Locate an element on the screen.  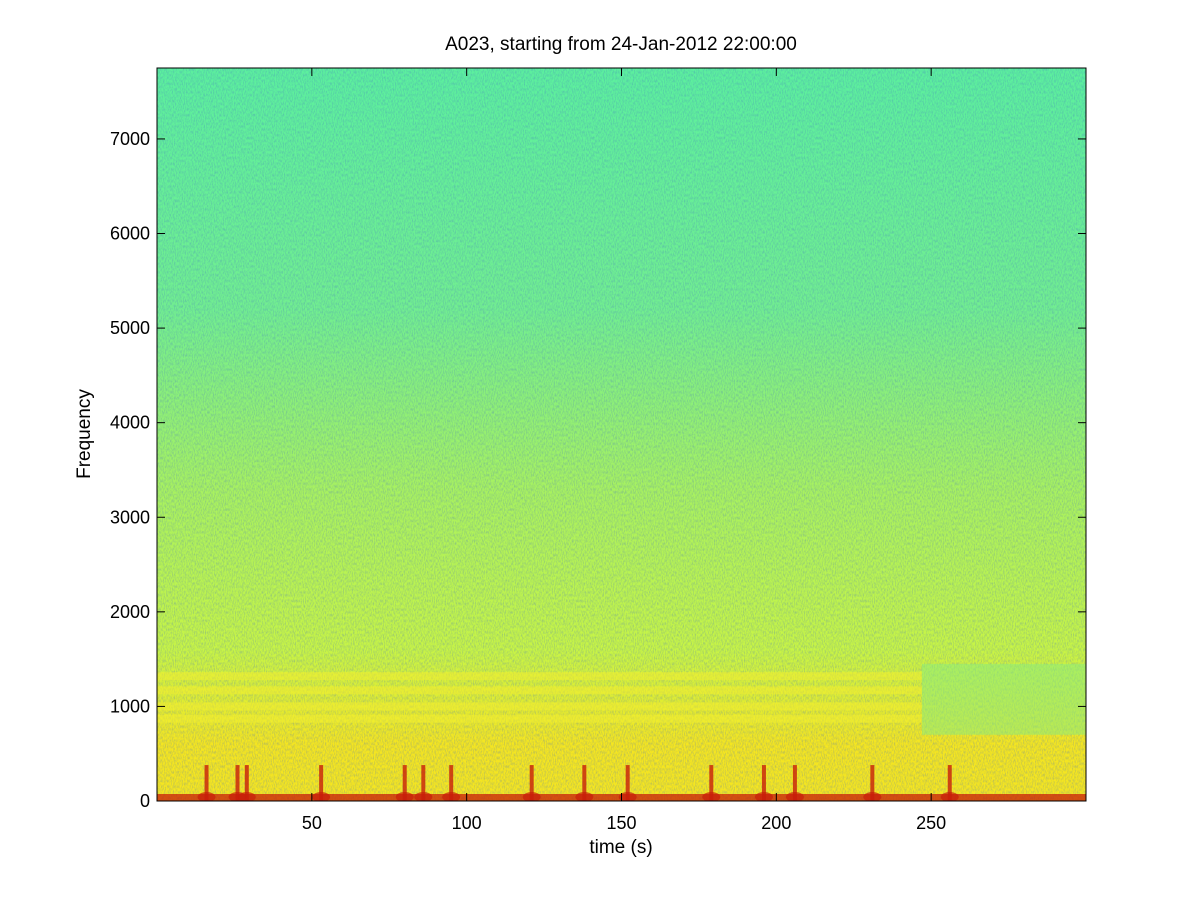
y-tick-label: 3000 is located at coordinates (130, 517).